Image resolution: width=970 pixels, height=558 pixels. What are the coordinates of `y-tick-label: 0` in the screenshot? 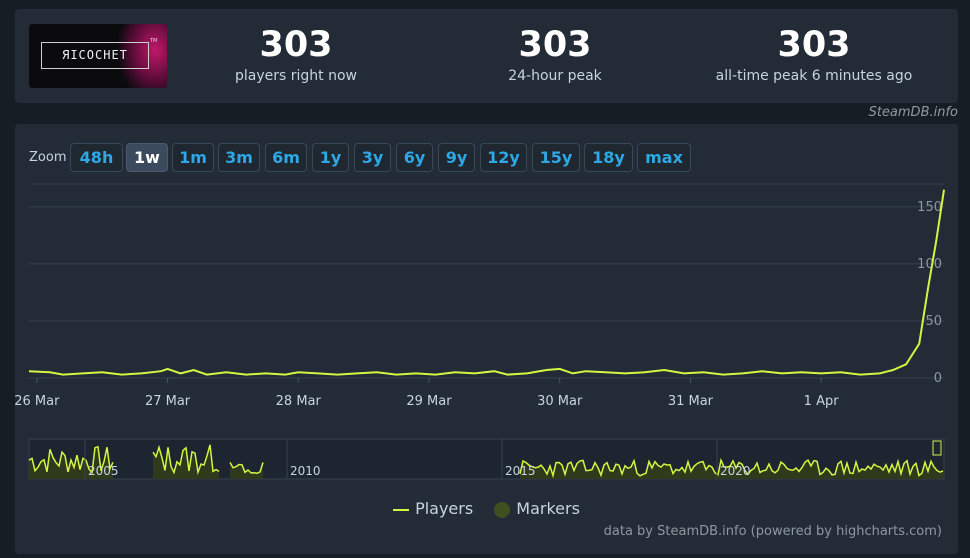 It's located at (938, 378).